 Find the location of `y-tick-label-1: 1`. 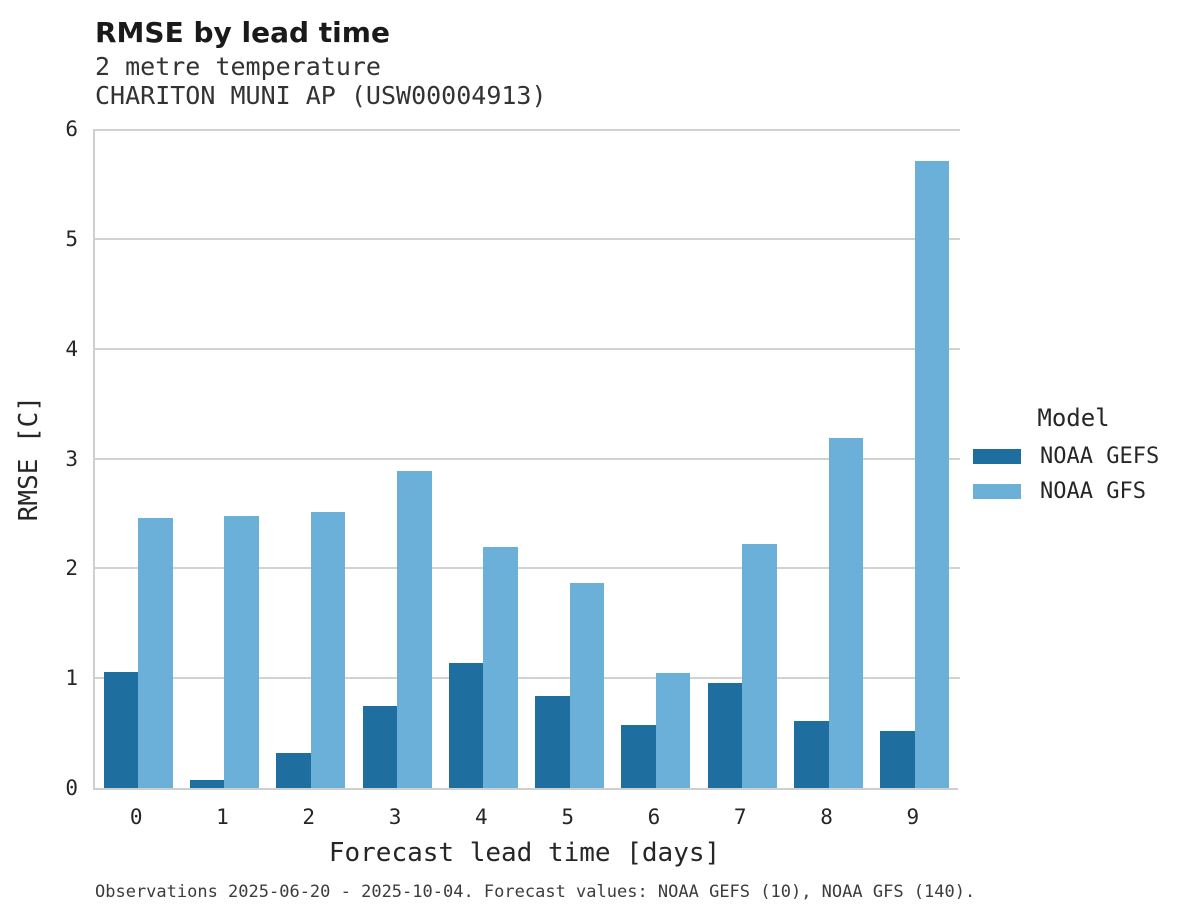

y-tick-label-1: 1 is located at coordinates (71, 678).